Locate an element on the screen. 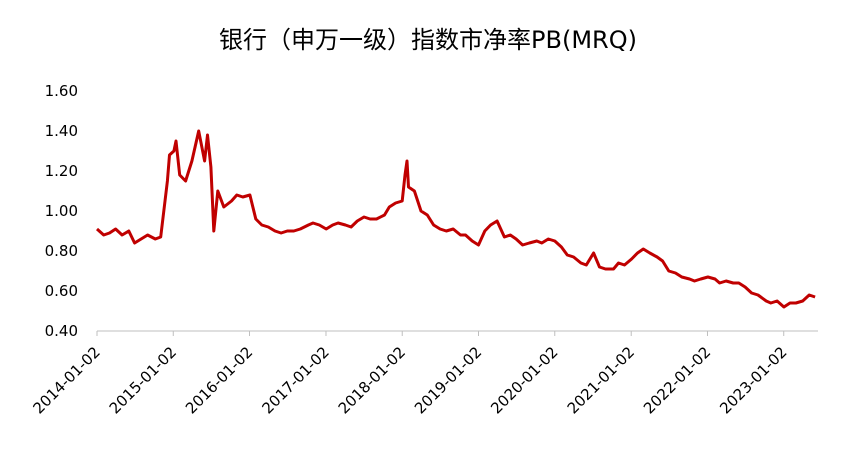  x-tick-label: 2016-01-02 is located at coordinates (219, 380).